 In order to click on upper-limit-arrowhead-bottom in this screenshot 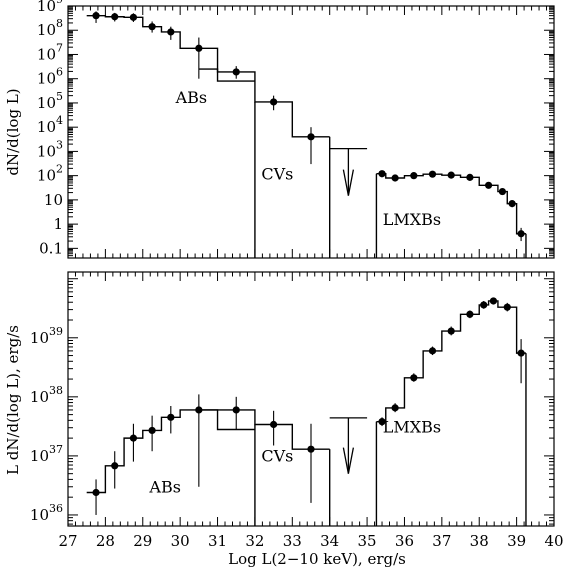, I will do `click(348, 460)`.